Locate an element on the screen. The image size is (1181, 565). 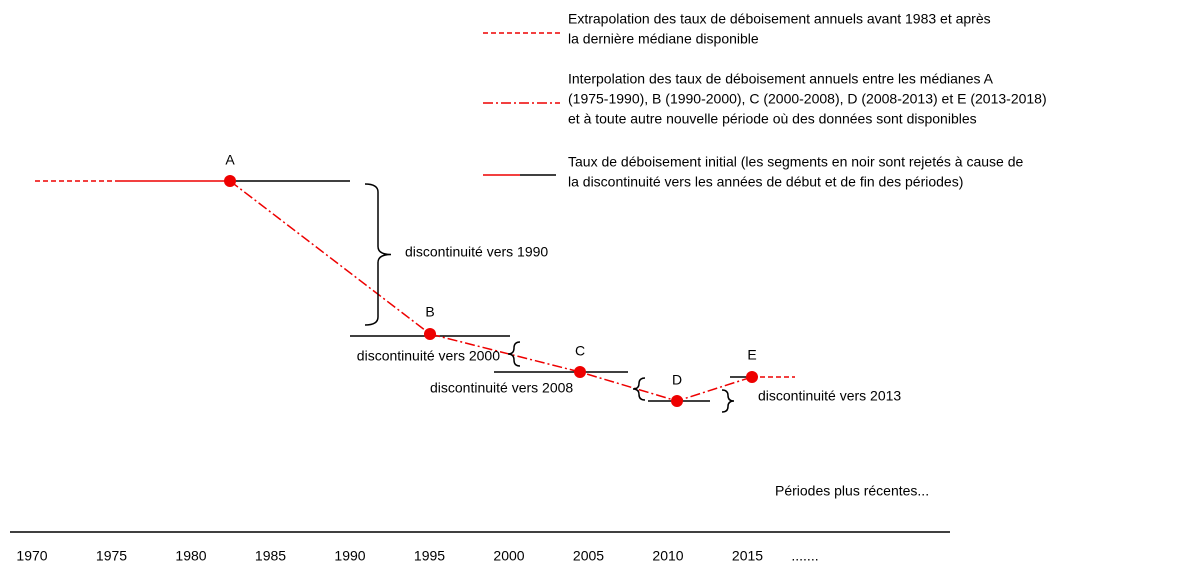
year-label: 2000 is located at coordinates (508, 556).